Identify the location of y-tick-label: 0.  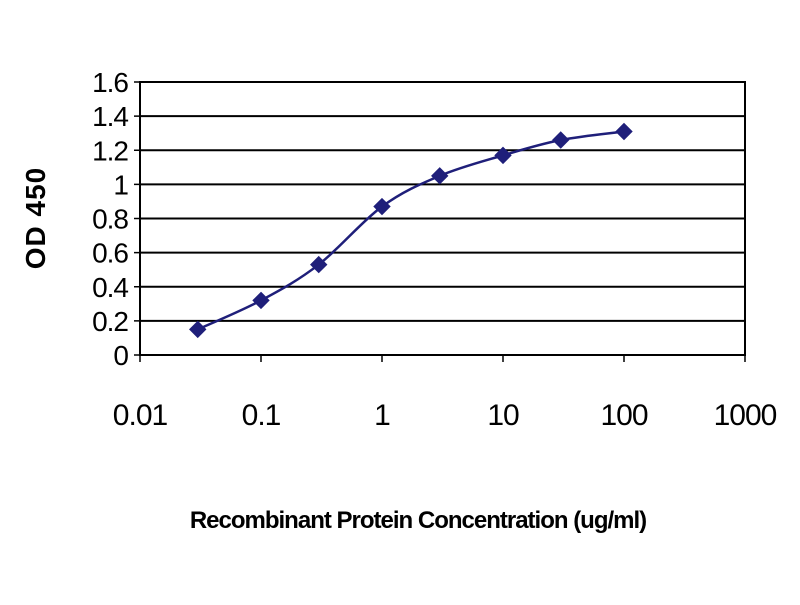
(120, 355).